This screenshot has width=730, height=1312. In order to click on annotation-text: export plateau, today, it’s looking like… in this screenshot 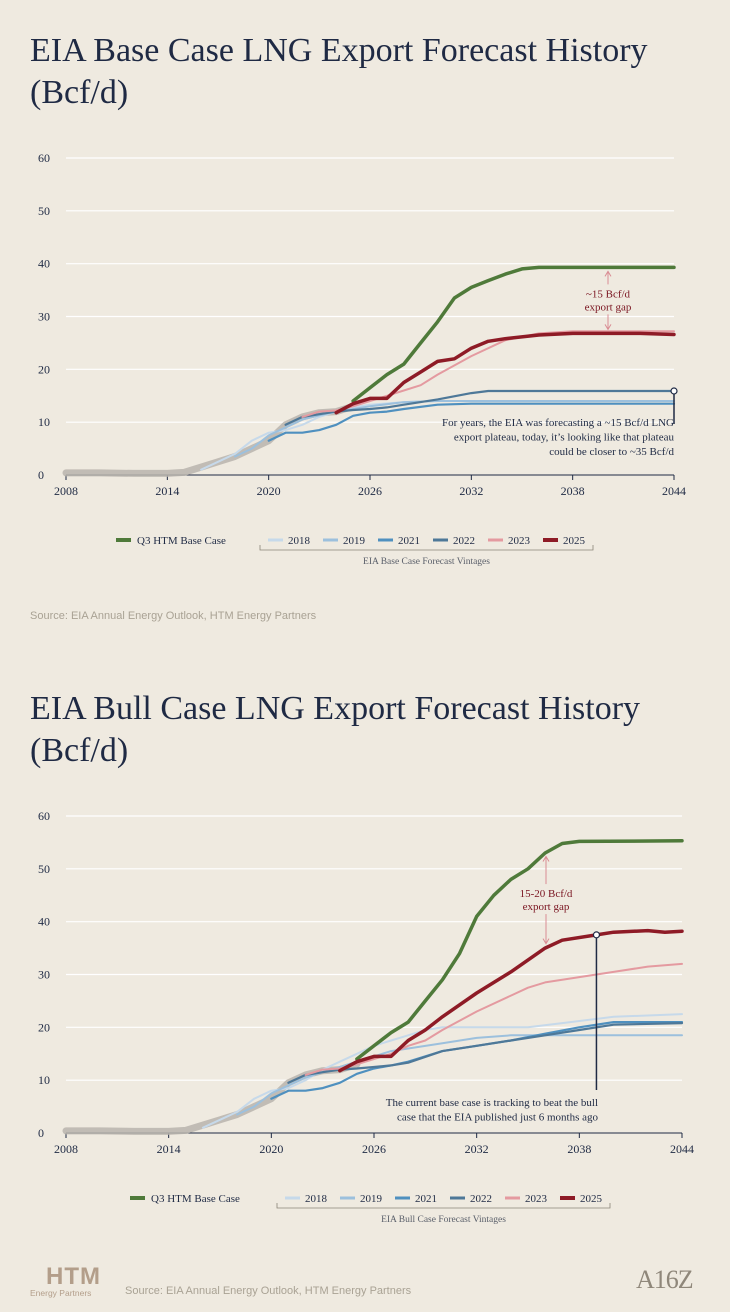, I will do `click(564, 438)`.